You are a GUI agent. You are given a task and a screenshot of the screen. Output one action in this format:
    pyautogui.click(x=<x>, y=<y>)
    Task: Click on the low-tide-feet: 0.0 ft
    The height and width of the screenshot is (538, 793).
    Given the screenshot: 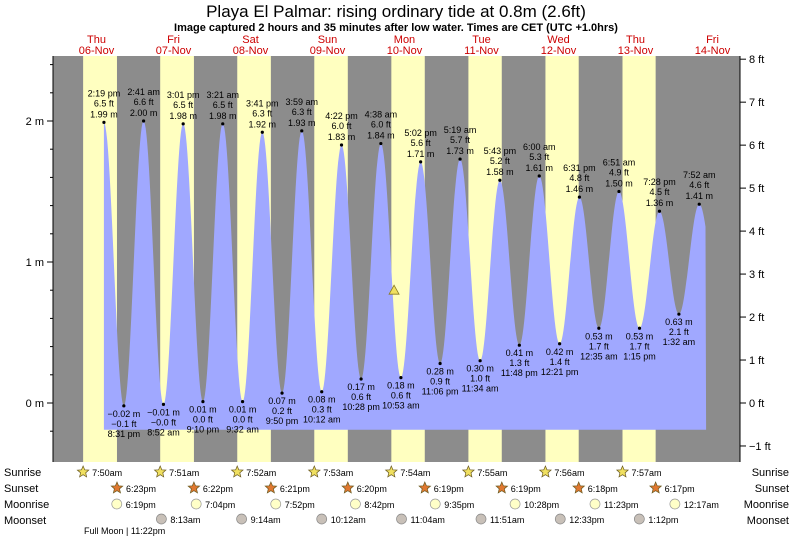 What is the action you would take?
    pyautogui.click(x=243, y=420)
    